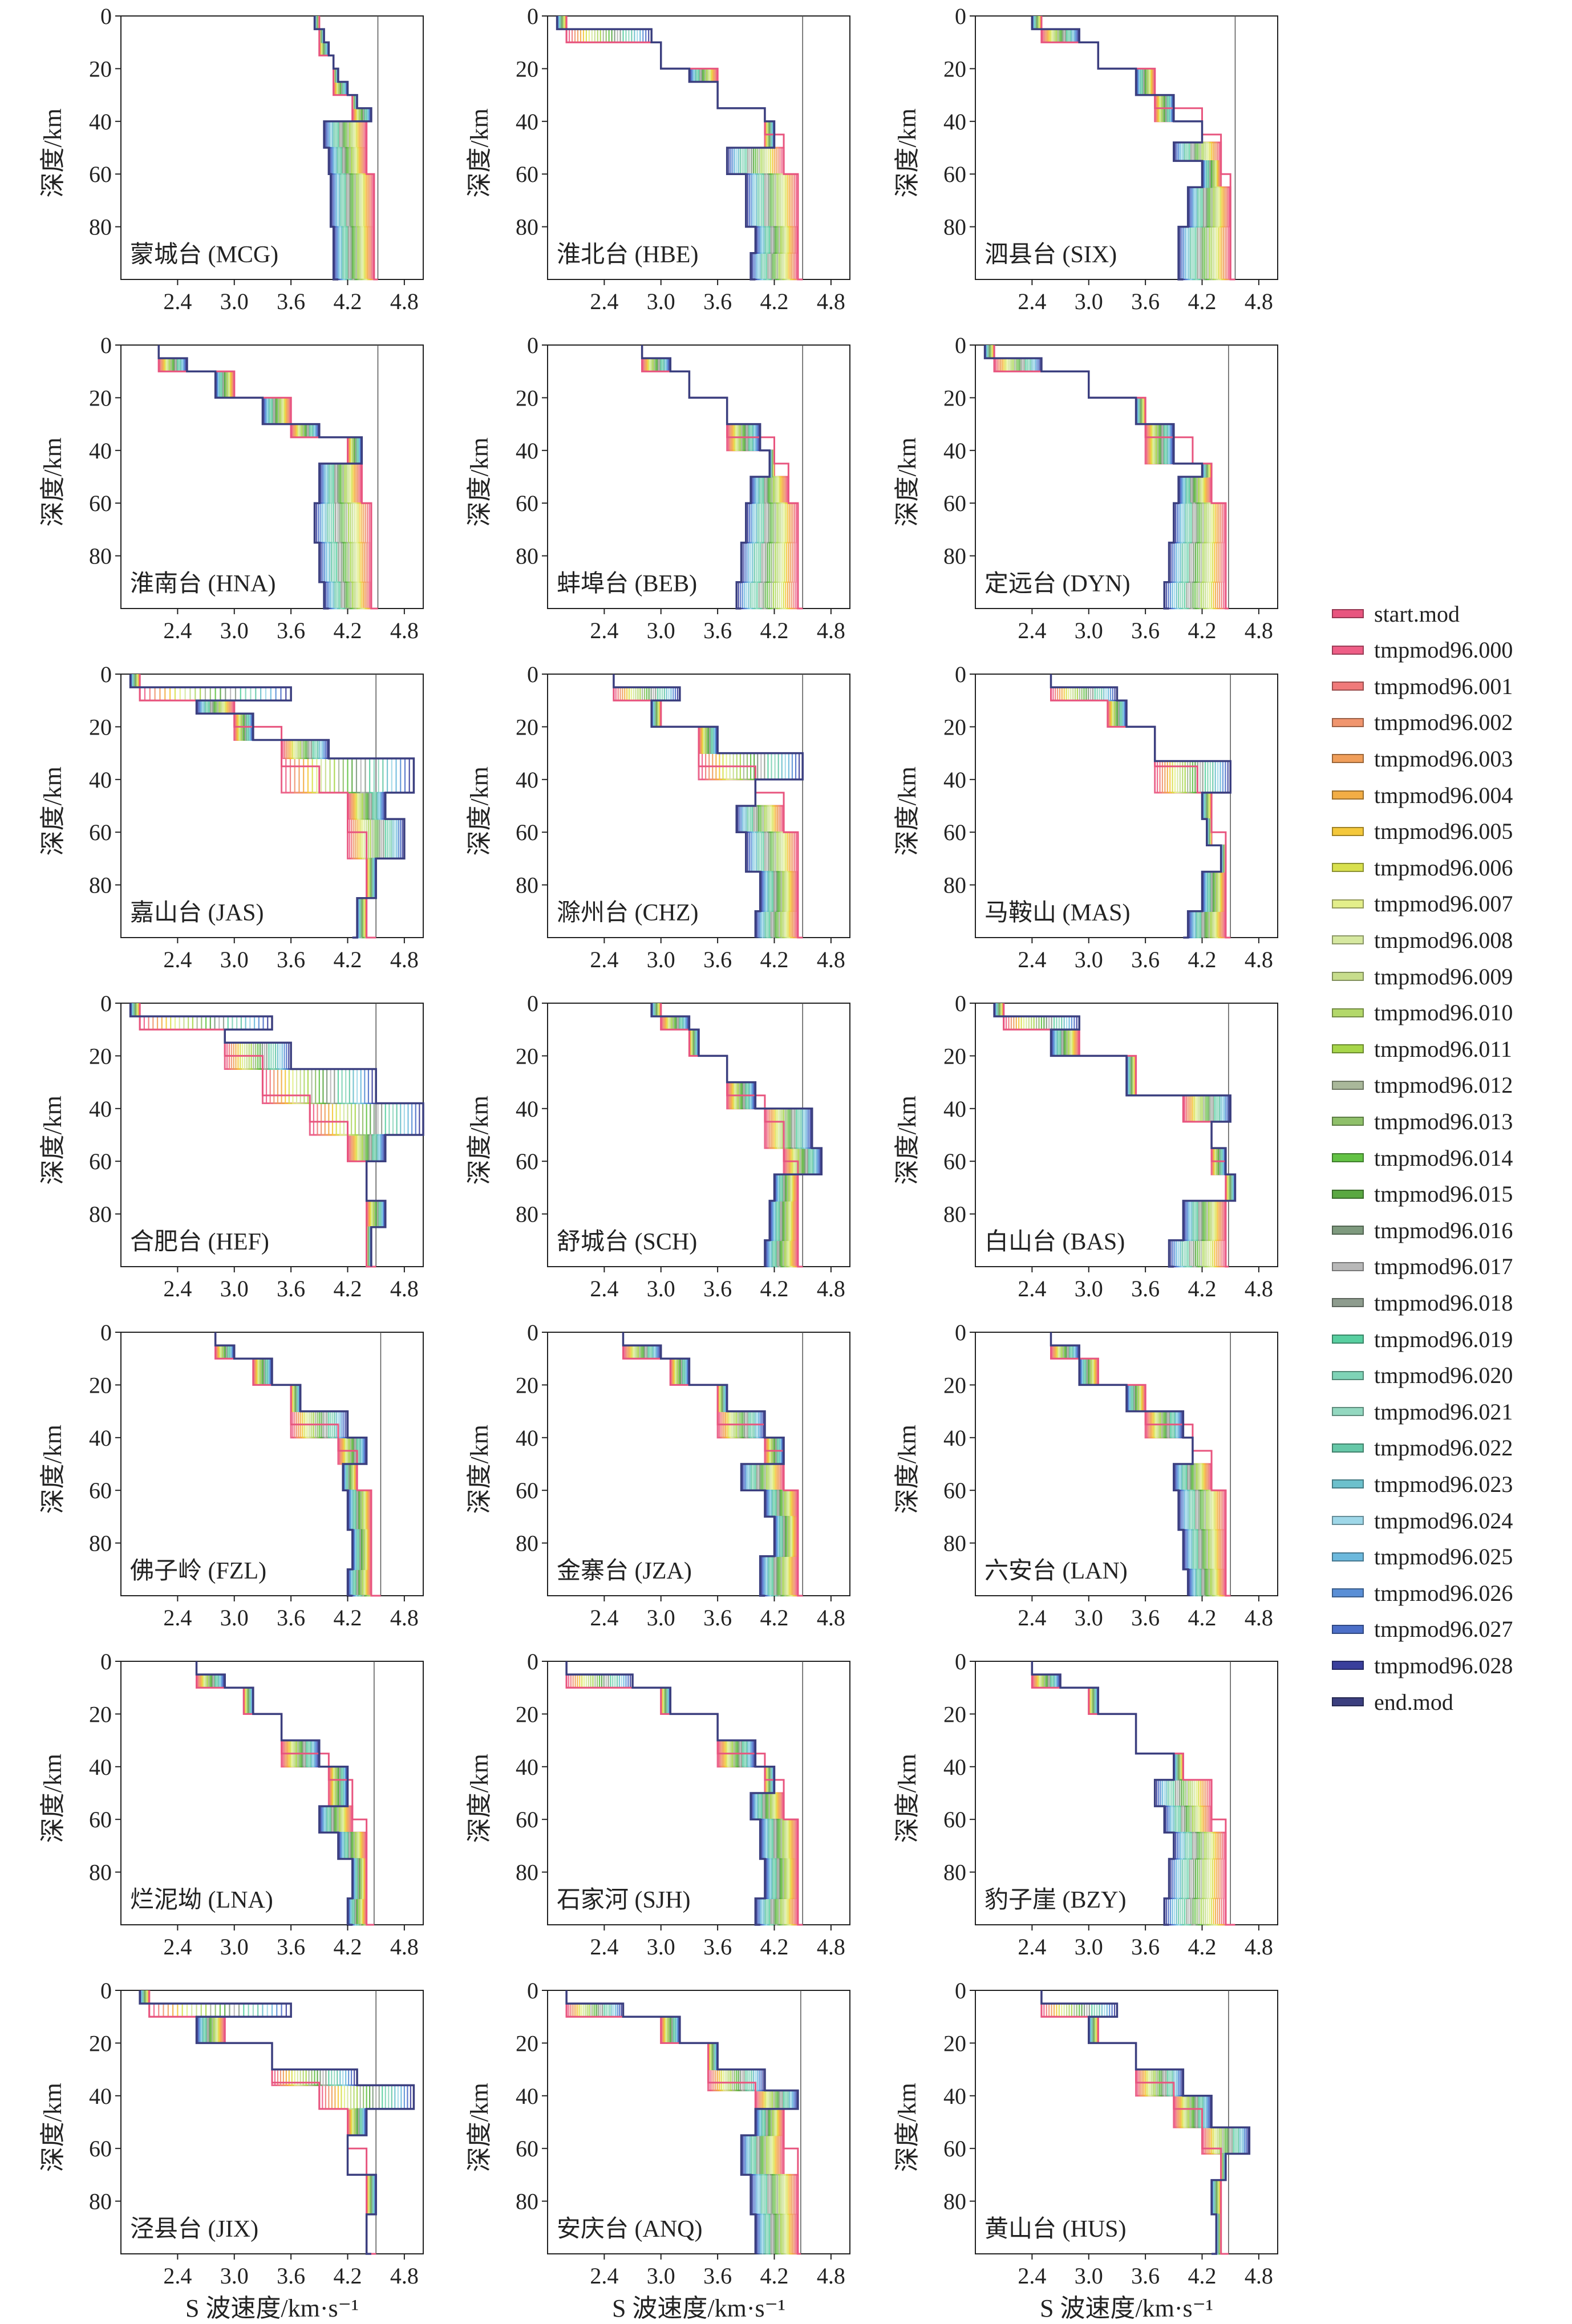  Describe the element at coordinates (1443, 1158) in the screenshot. I see `legend-label: tmpmod96.014` at that location.